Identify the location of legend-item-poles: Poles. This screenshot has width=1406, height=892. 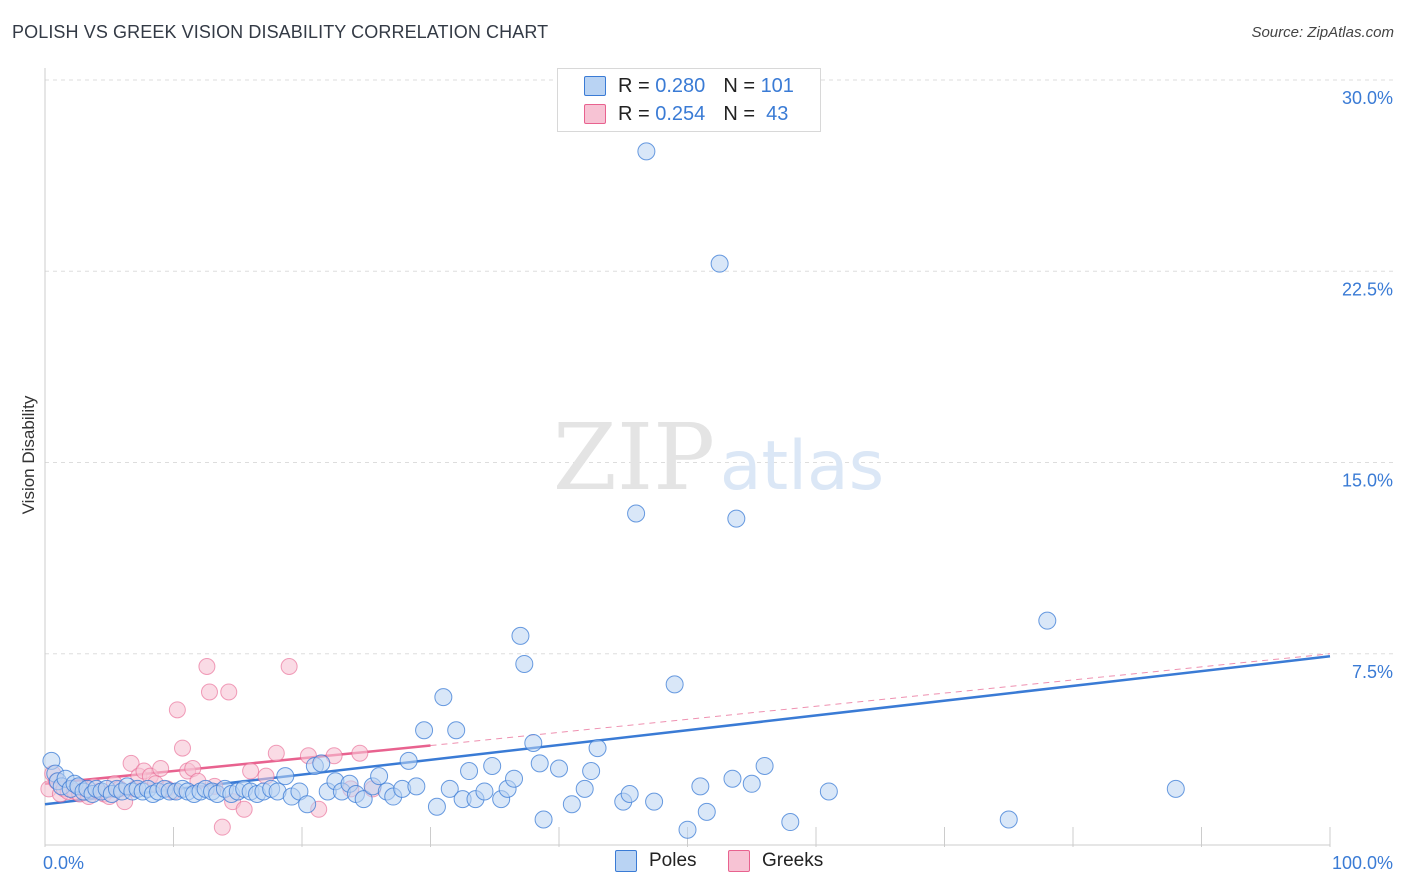
(656, 861).